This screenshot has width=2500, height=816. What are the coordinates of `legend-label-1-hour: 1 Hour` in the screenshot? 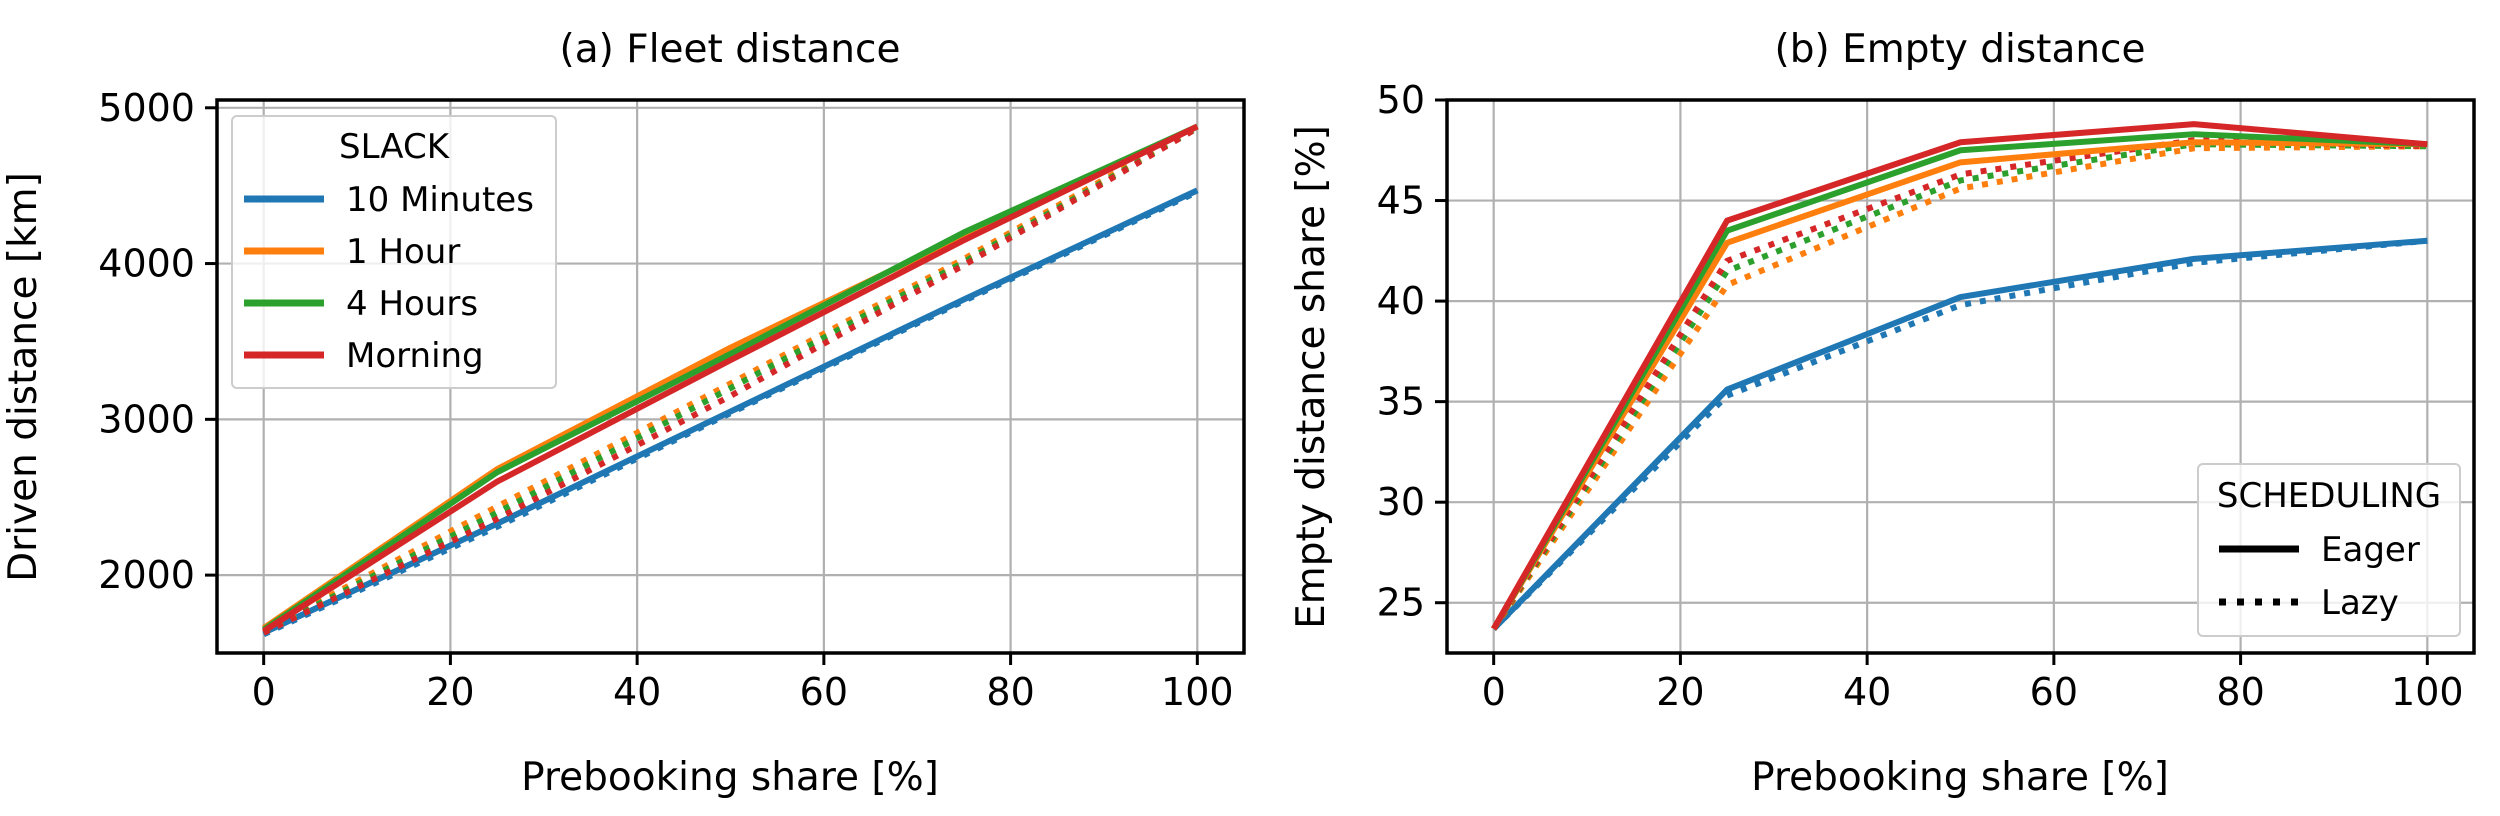 It's located at (403, 252).